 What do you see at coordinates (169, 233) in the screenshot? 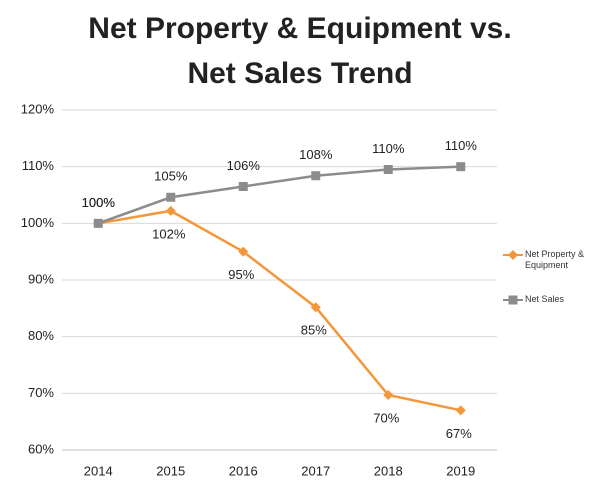
I see `data-label: 102%` at bounding box center [169, 233].